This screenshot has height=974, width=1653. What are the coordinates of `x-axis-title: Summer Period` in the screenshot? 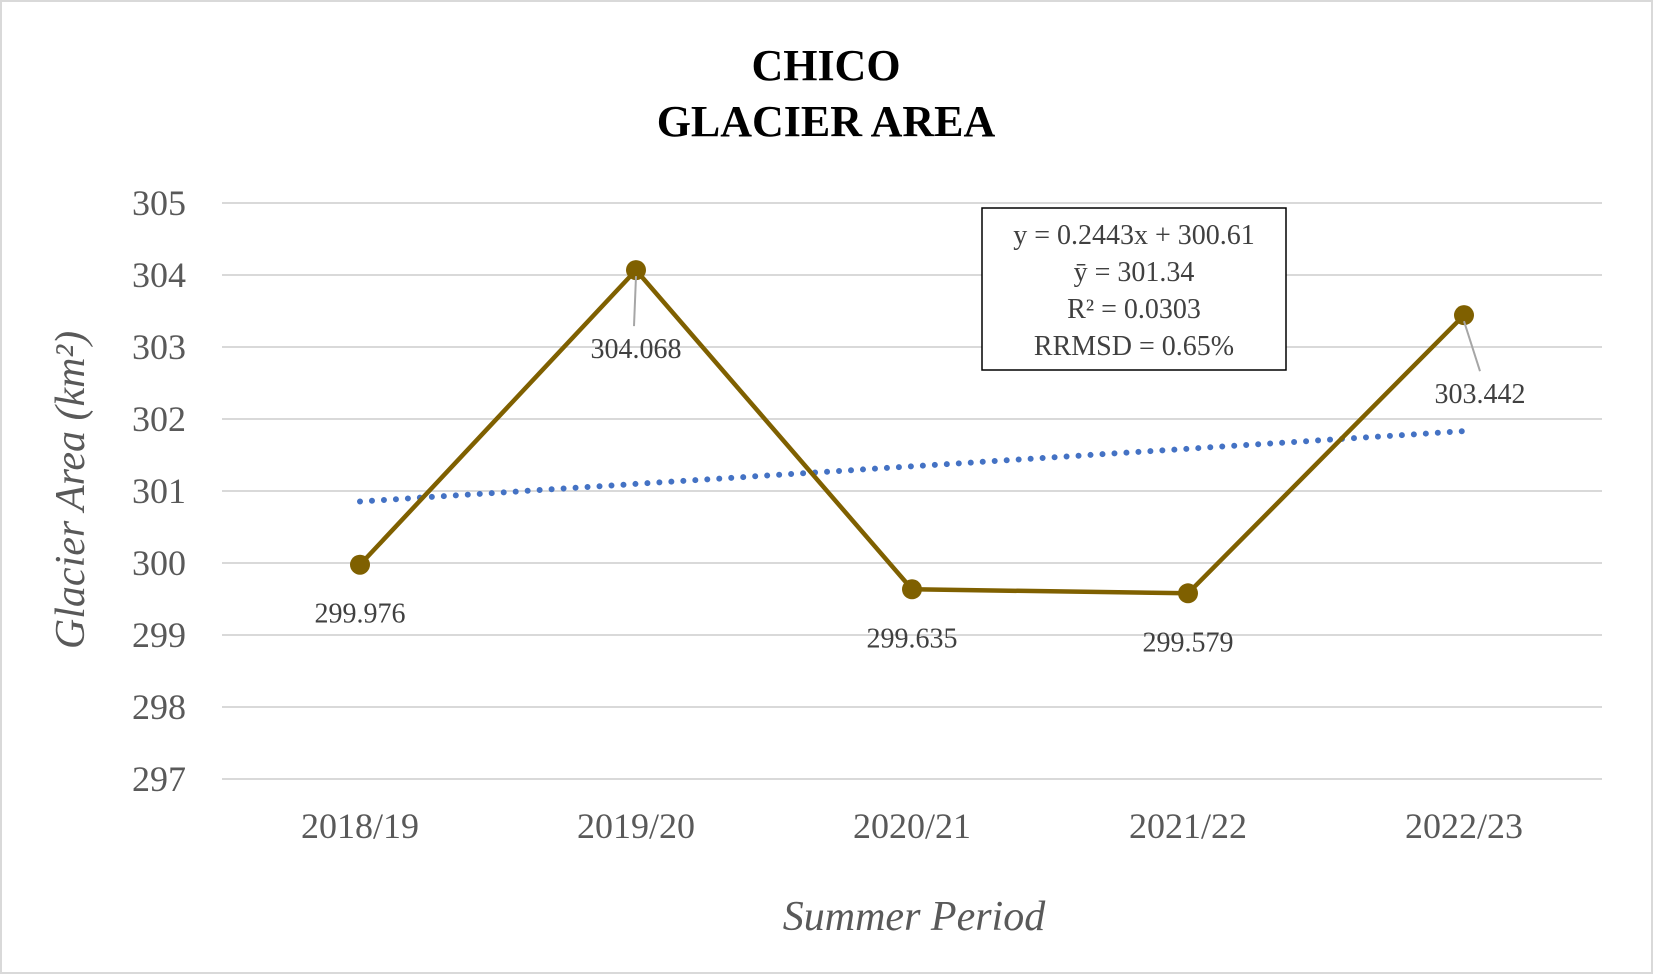 It's located at (914, 917).